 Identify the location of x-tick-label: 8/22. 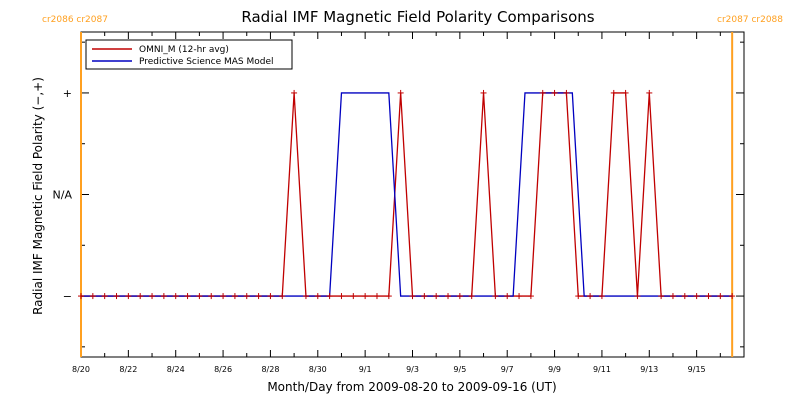
(128, 369).